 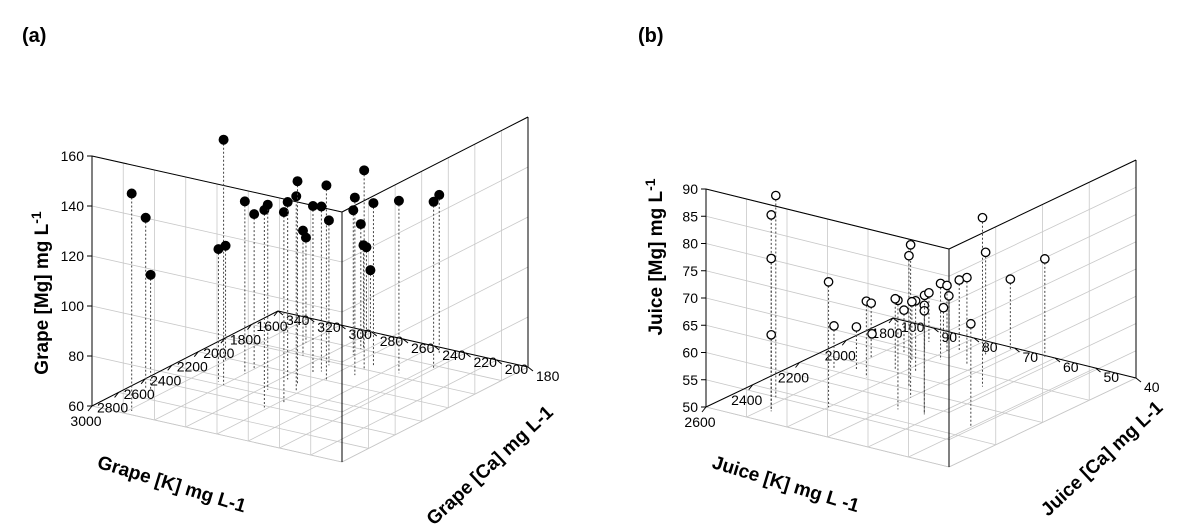 What do you see at coordinates (298, 320) in the screenshot?
I see `y-tick-label: 340` at bounding box center [298, 320].